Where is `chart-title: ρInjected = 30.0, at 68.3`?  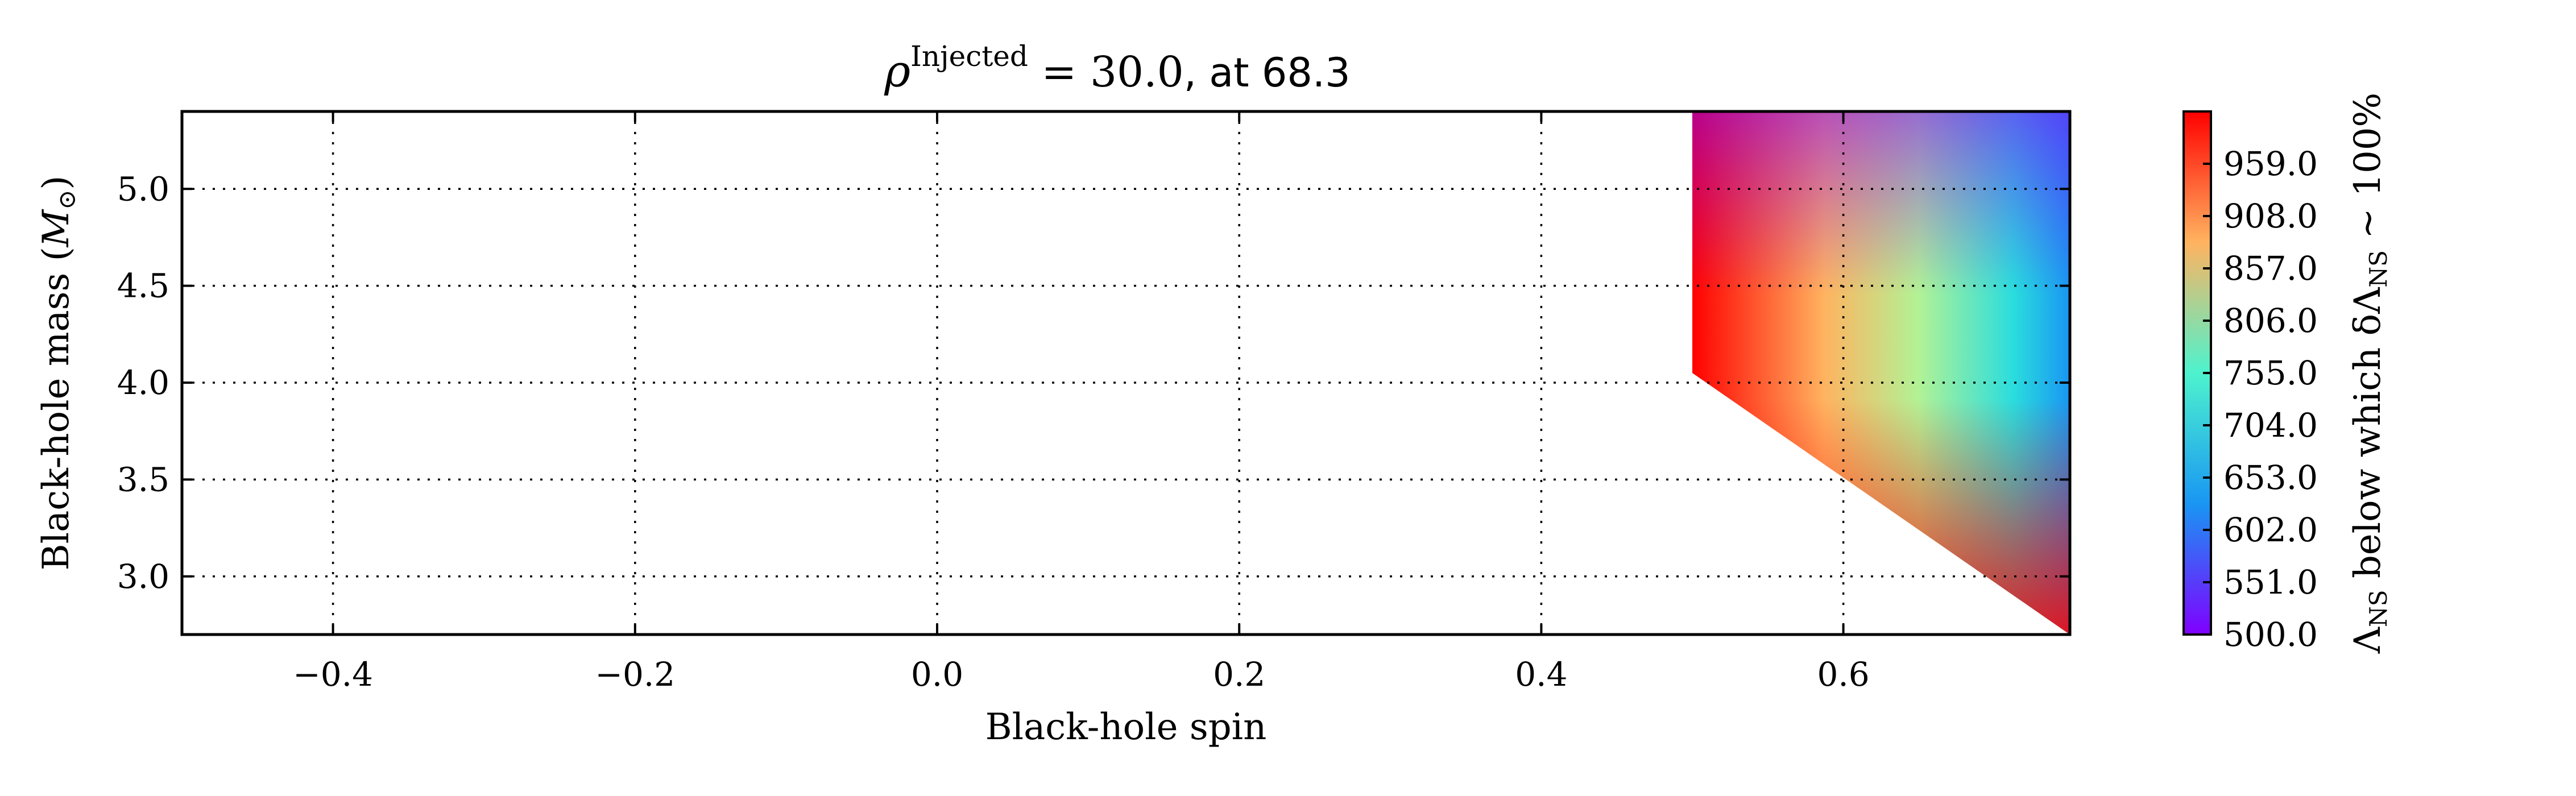
chart-title: ρInjected = 30.0, at 68.3 is located at coordinates (1117, 69).